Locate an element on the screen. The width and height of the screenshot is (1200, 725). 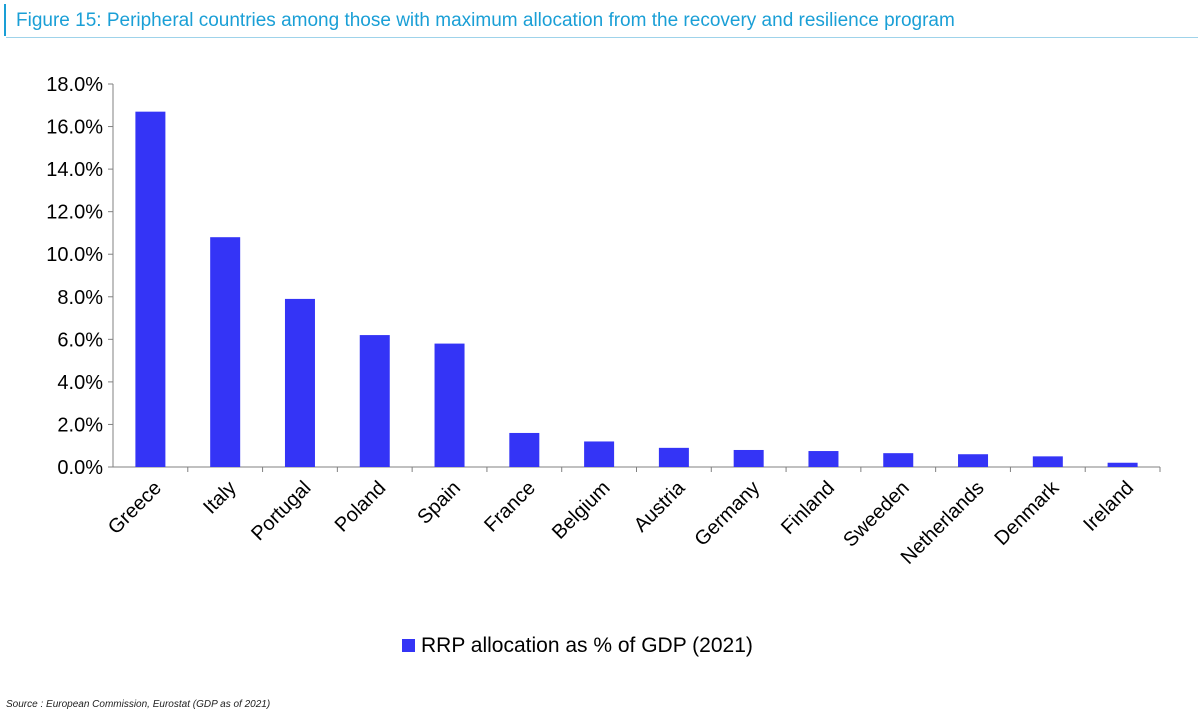
legend-label: RRP allocation as % of GDP (2021) is located at coordinates (587, 645).